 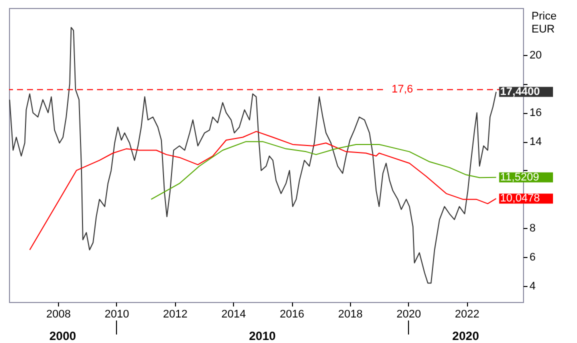 I want to click on data-label: 11,5209, so click(x=520, y=177).